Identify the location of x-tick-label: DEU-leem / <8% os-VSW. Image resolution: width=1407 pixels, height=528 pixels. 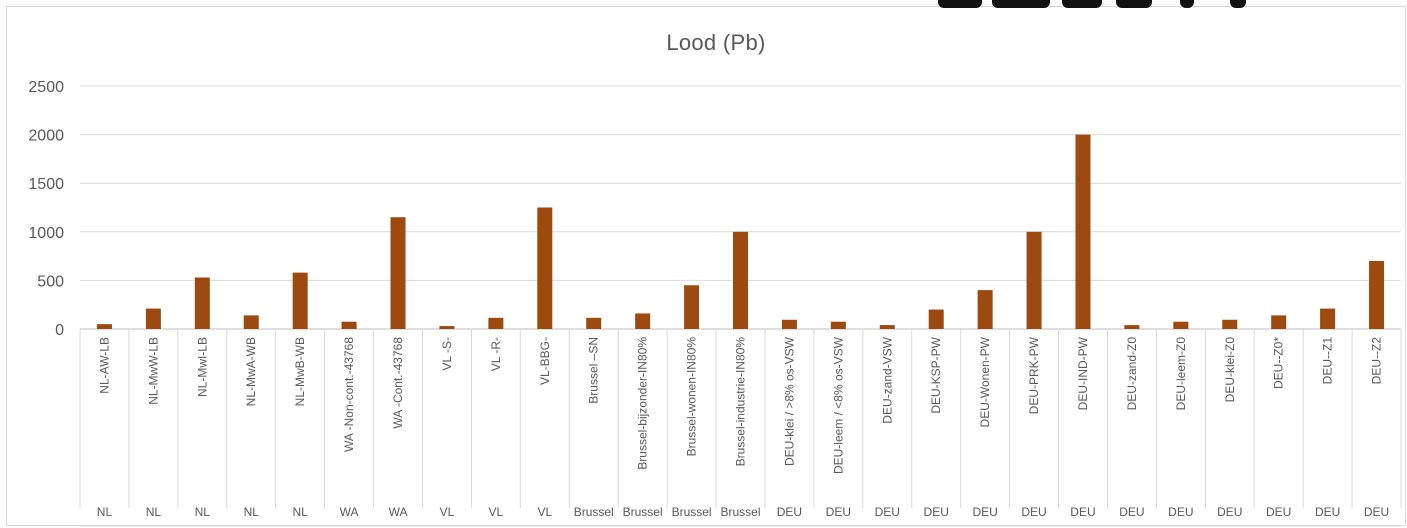
(838, 405).